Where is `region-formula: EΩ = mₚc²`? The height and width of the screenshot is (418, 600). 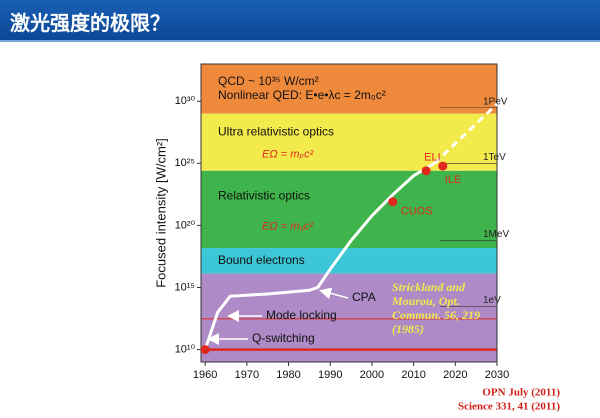
region-formula: EΩ = mₚc² is located at coordinates (288, 155).